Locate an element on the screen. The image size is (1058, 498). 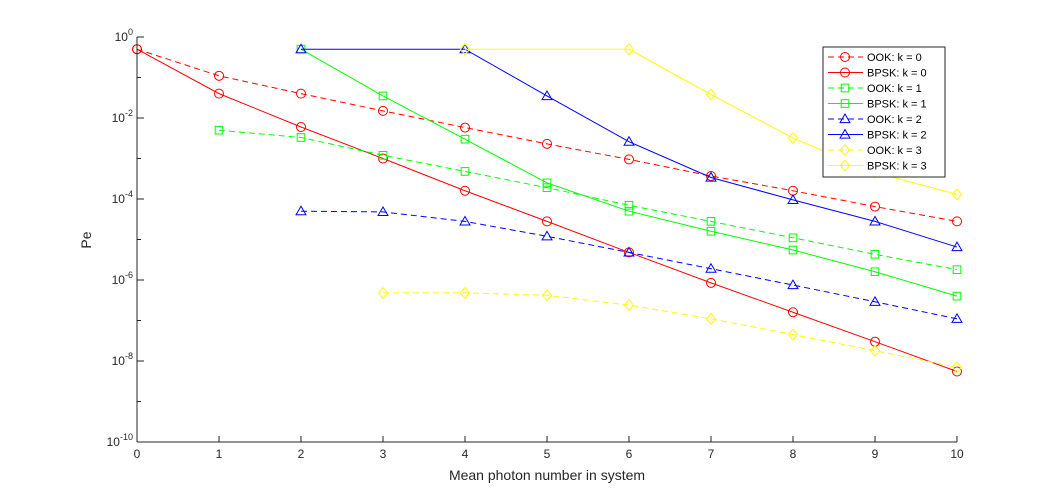
legend-label: BPSK: k = 1 is located at coordinates (897, 105).